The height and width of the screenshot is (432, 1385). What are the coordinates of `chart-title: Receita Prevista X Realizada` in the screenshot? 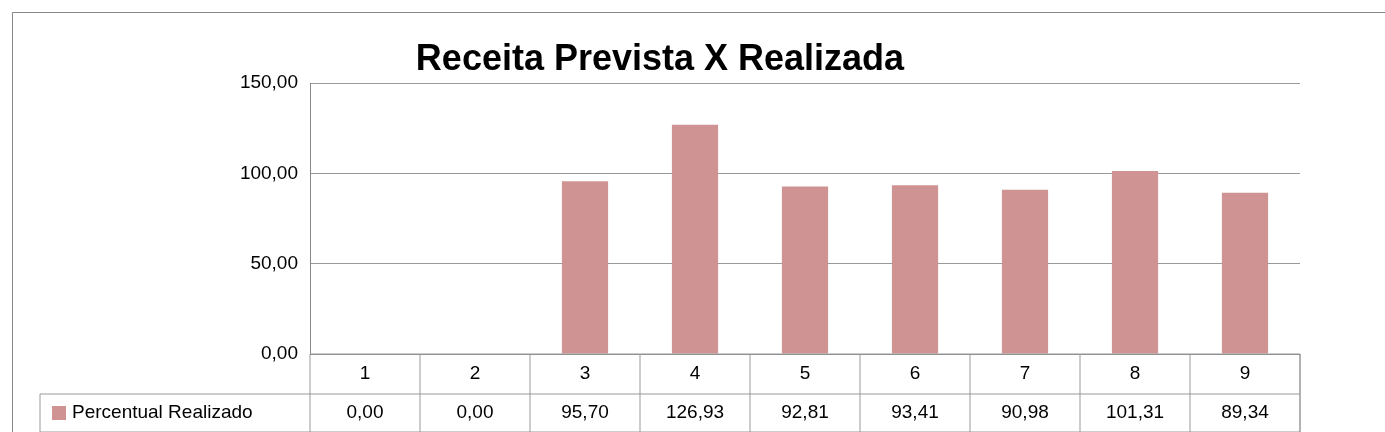 It's located at (660, 57).